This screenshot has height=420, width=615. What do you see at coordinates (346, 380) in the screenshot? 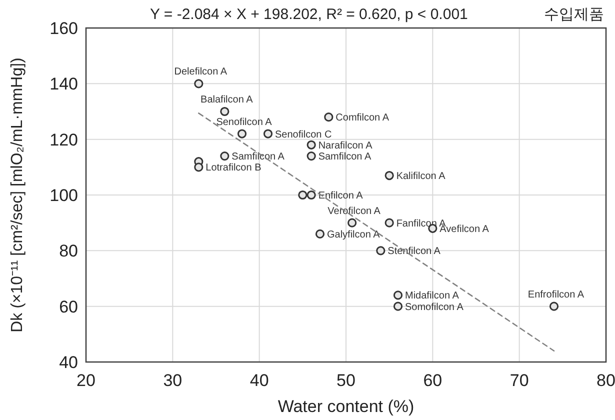
I see `x-tick-label: 50` at bounding box center [346, 380].